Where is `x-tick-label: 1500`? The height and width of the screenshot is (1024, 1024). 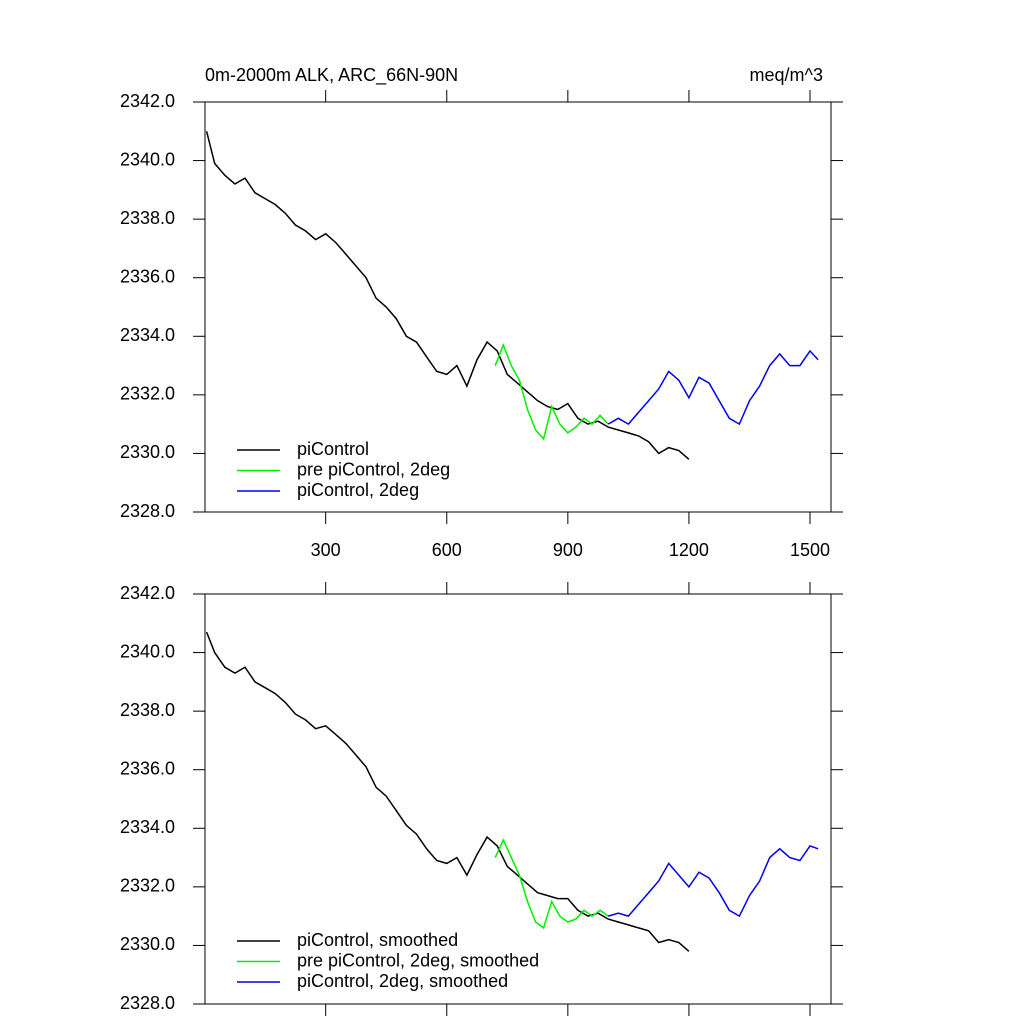
x-tick-label: 1500 is located at coordinates (810, 550).